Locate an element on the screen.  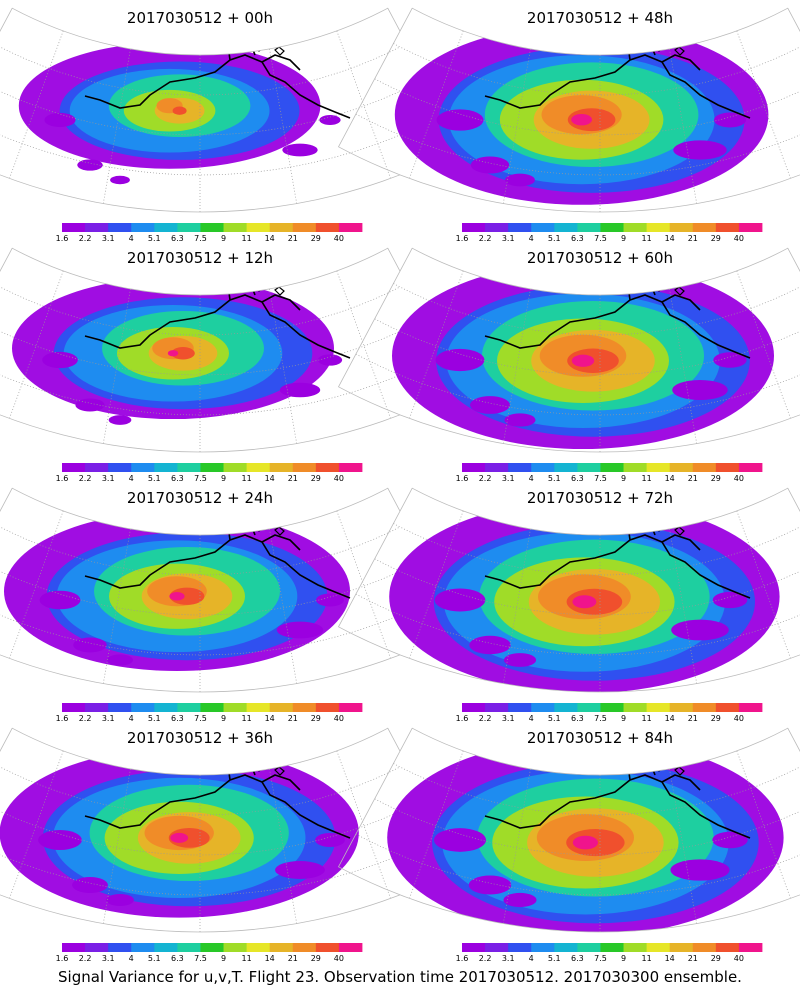
colorbar-tick-label: 29 is located at coordinates (716, 238).